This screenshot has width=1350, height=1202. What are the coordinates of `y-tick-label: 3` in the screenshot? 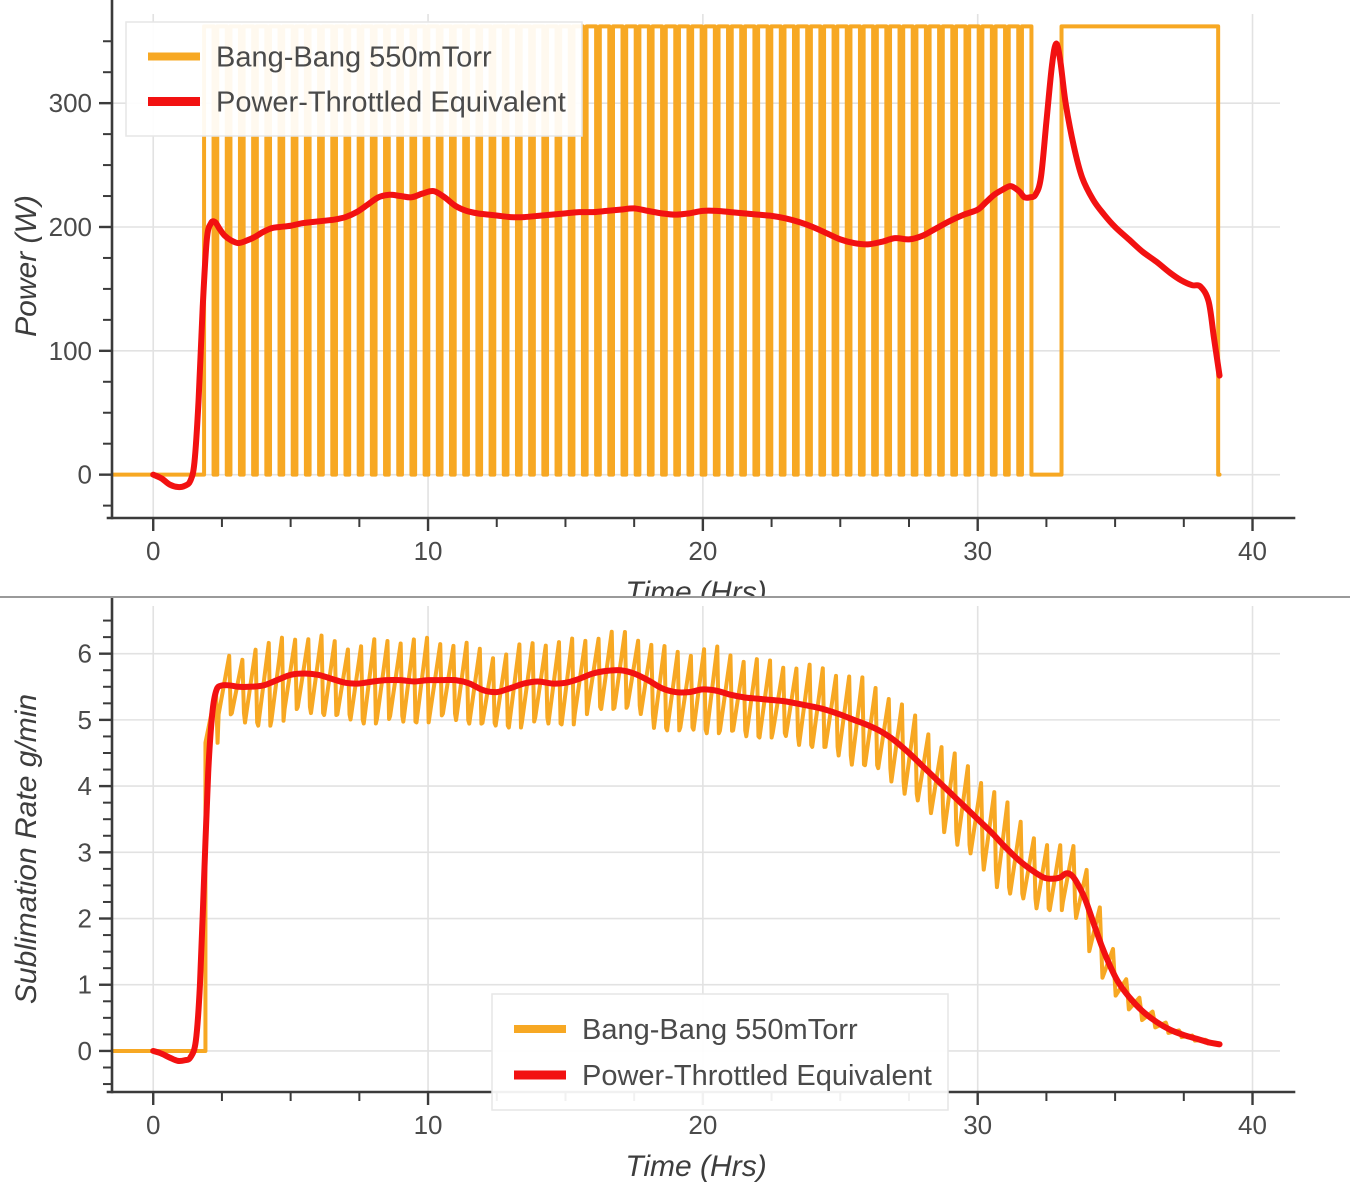 It's located at (85, 852).